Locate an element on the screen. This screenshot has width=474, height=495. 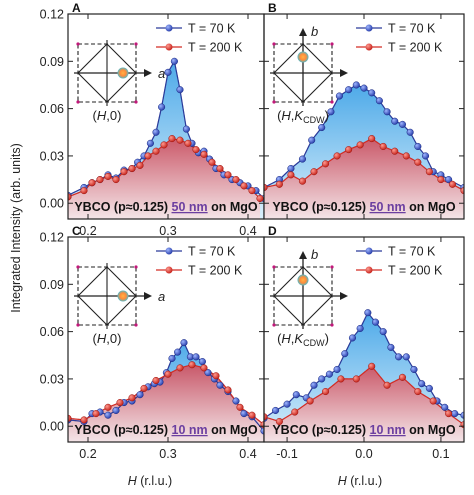
x-tick-label: 0.0 is located at coordinates (363, 454).